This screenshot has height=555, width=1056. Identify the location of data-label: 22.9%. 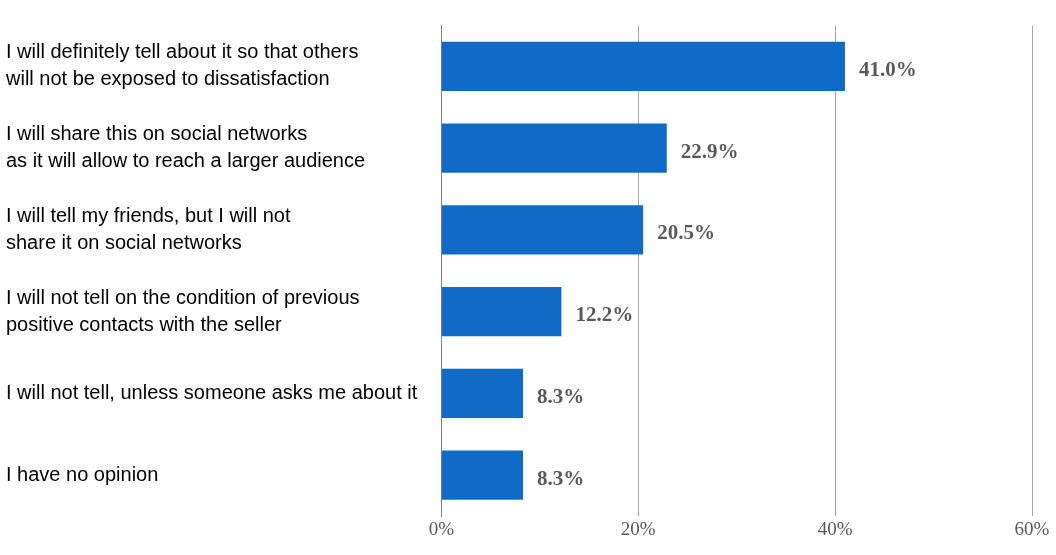
(709, 150).